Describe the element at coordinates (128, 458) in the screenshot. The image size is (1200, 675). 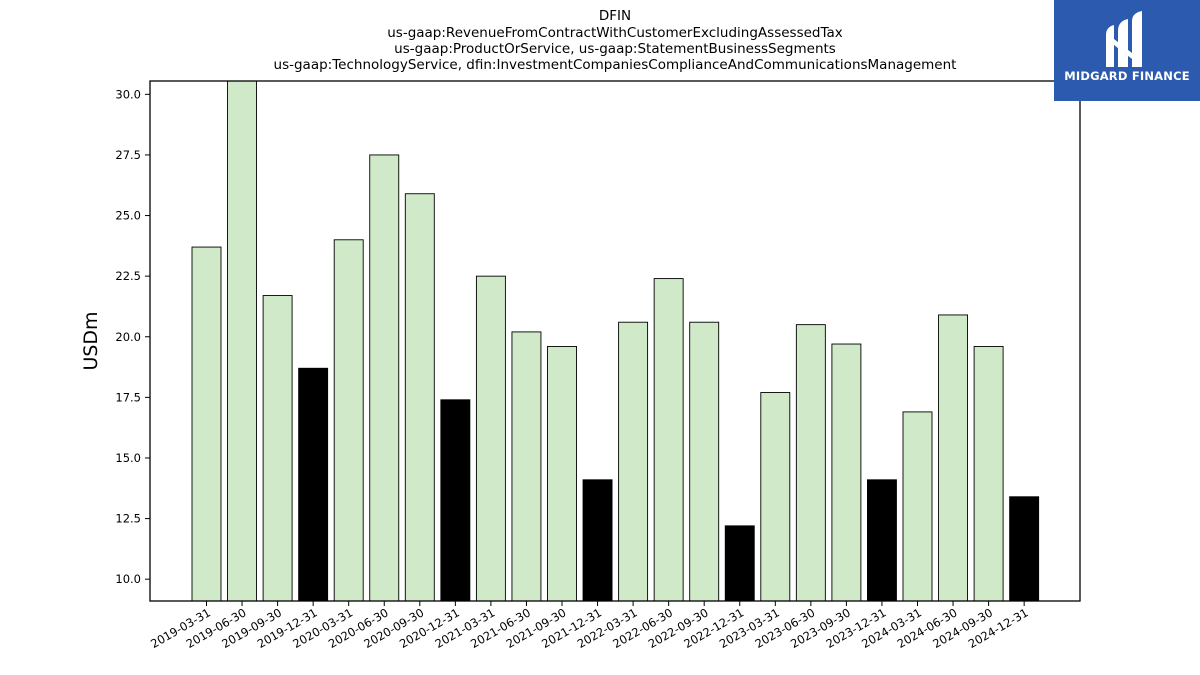
I see `y-tick-label: 15.0` at that location.